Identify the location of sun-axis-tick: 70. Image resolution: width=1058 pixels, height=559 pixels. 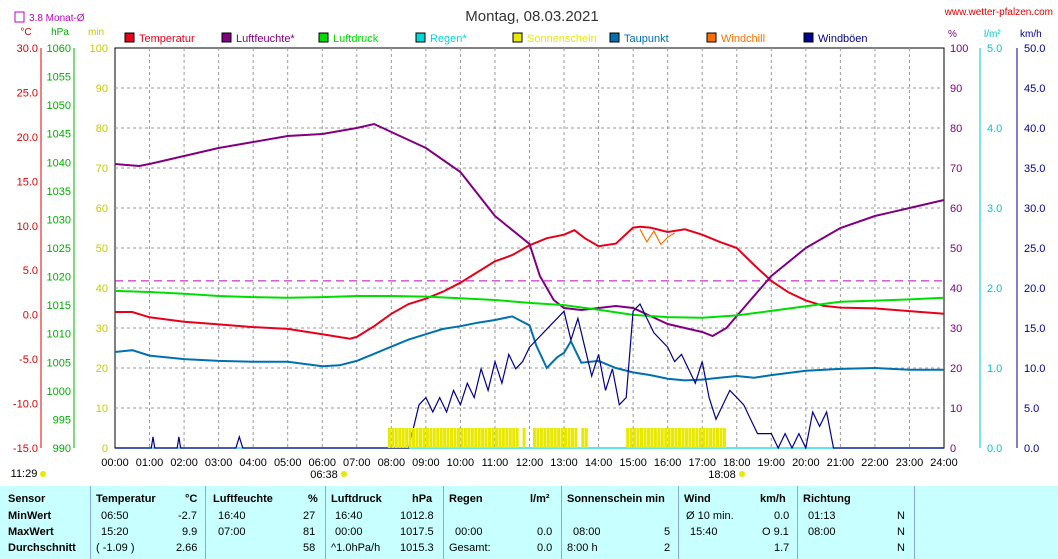
(102, 169).